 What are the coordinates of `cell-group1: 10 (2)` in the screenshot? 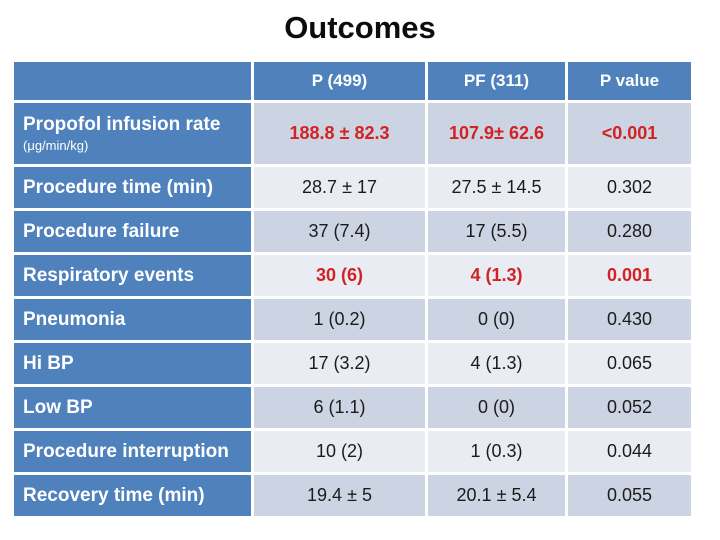 It's located at (339, 451).